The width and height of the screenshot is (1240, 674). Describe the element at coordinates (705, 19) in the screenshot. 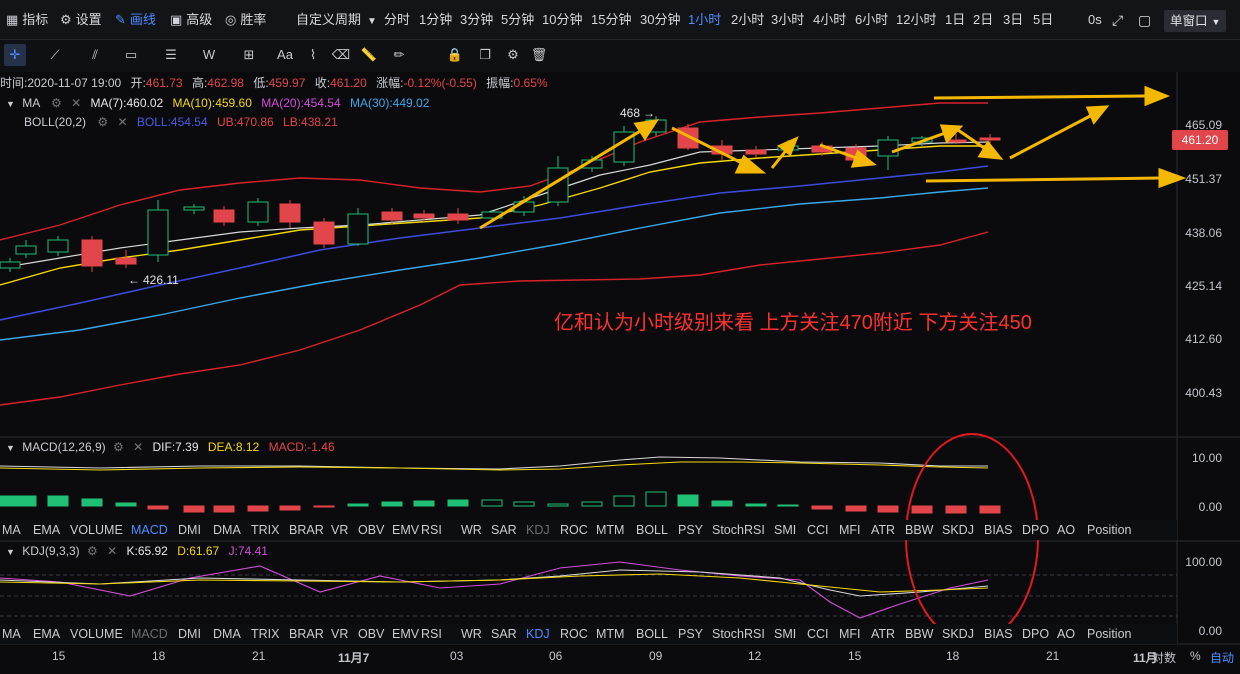

I see `period-7: 1小时` at that location.